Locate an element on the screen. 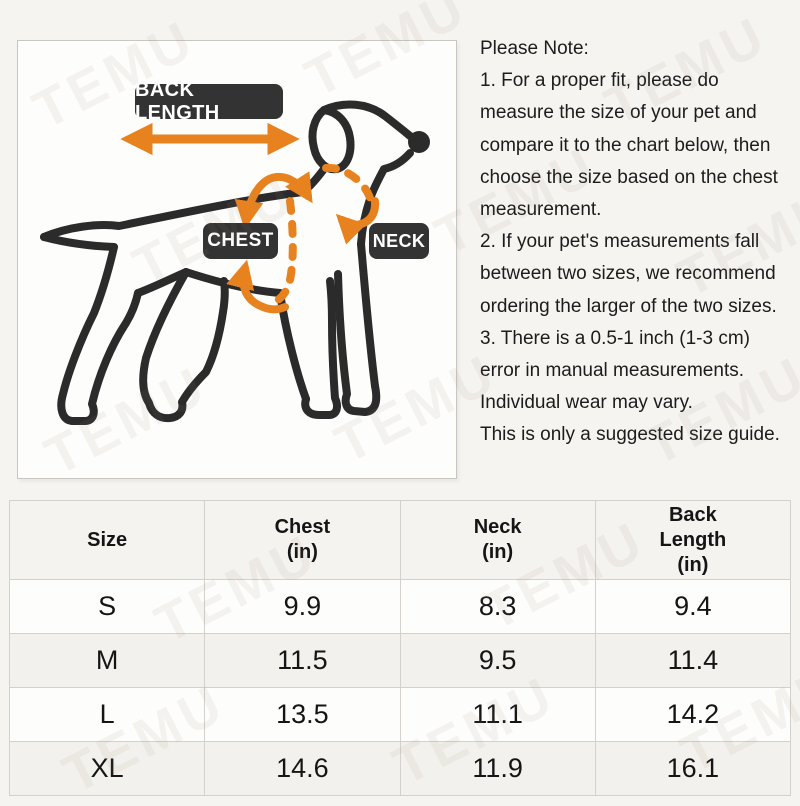 This screenshot has width=800, height=806. column-header-neck: Neck (in) is located at coordinates (497, 540).